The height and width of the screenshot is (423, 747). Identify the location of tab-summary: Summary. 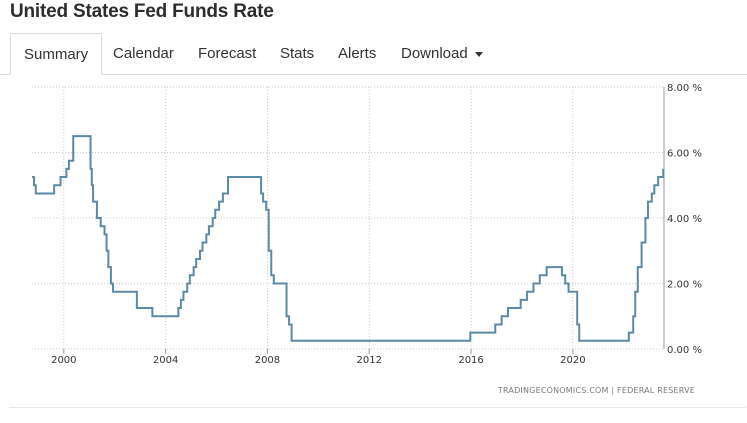
(56, 54).